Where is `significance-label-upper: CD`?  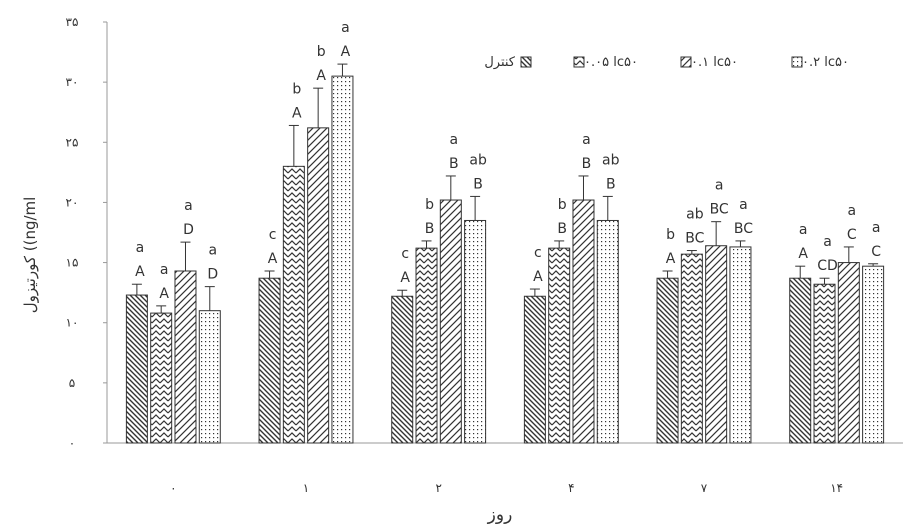
significance-label-upper: CD is located at coordinates (827, 266).